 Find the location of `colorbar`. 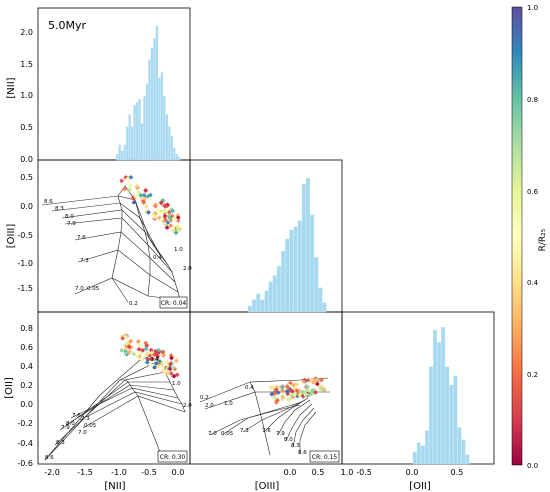

colorbar is located at coordinates (517, 236).